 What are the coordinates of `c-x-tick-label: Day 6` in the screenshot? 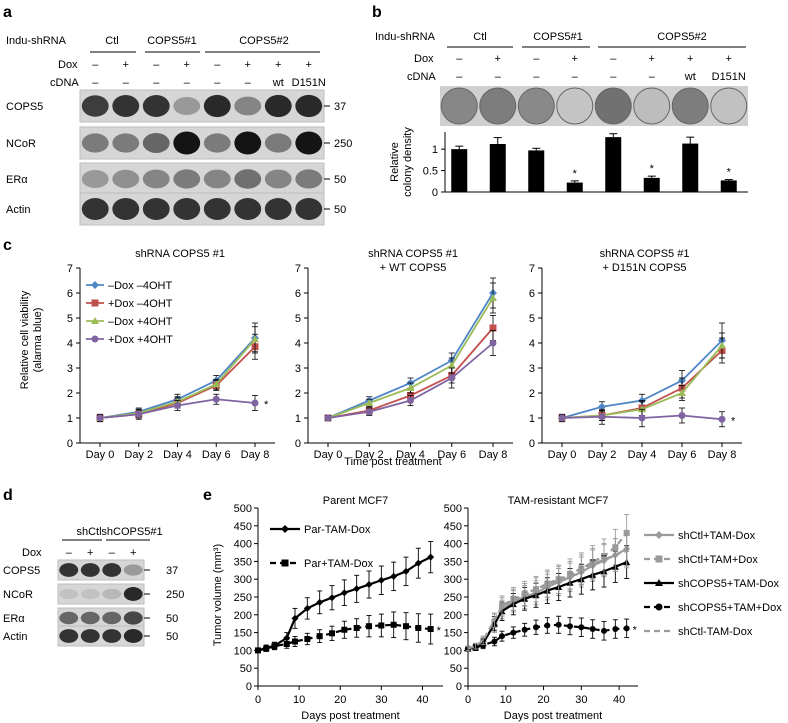 It's located at (682, 455).